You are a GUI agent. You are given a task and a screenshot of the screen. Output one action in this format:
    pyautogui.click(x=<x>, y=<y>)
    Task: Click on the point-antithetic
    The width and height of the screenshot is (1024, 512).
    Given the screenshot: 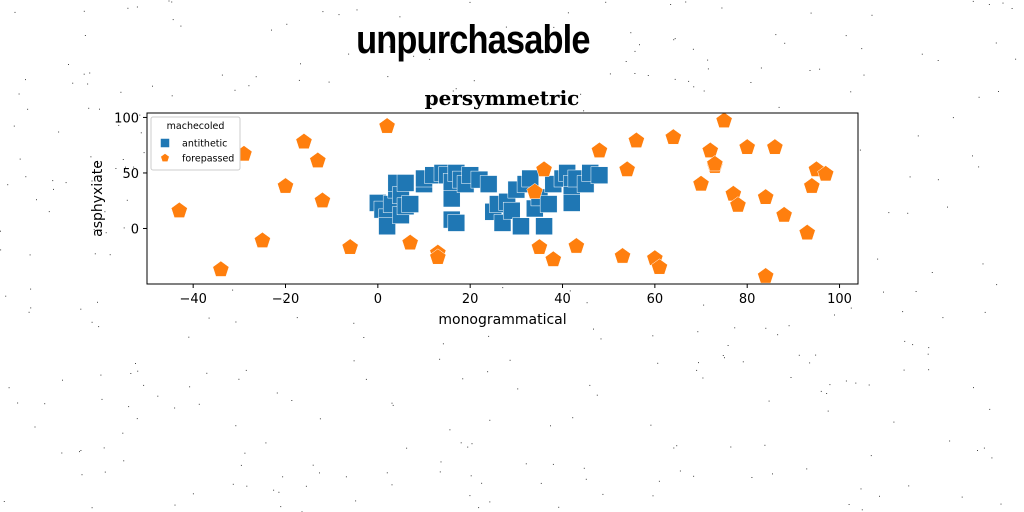 What is the action you would take?
    pyautogui.click(x=456, y=223)
    